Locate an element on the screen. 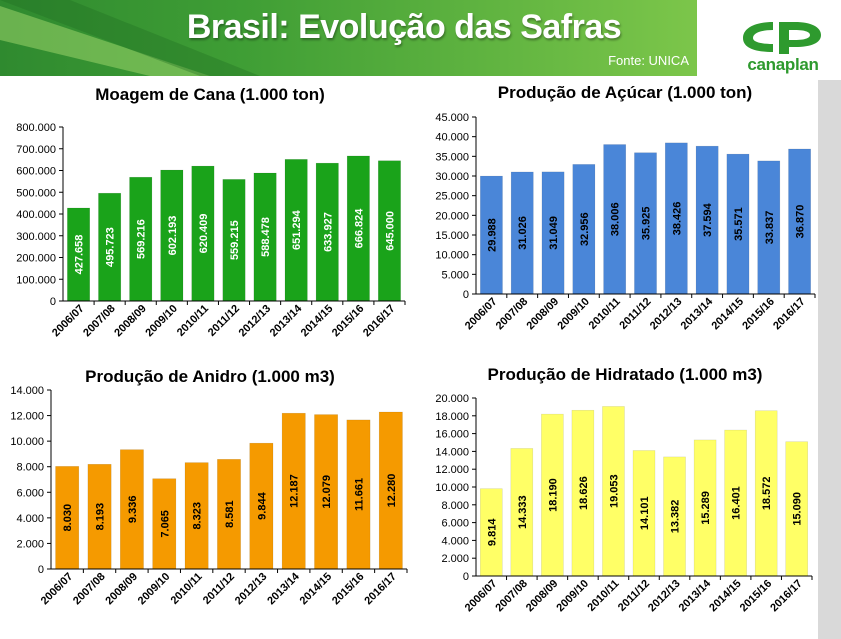 The image size is (841, 639). data-label: 495.723 is located at coordinates (111, 247).